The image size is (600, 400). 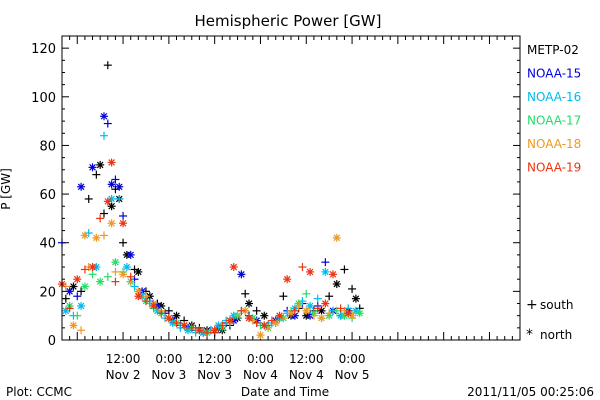 What do you see at coordinates (550, 320) in the screenshot?
I see `marker-legend: + south * north` at bounding box center [550, 320].